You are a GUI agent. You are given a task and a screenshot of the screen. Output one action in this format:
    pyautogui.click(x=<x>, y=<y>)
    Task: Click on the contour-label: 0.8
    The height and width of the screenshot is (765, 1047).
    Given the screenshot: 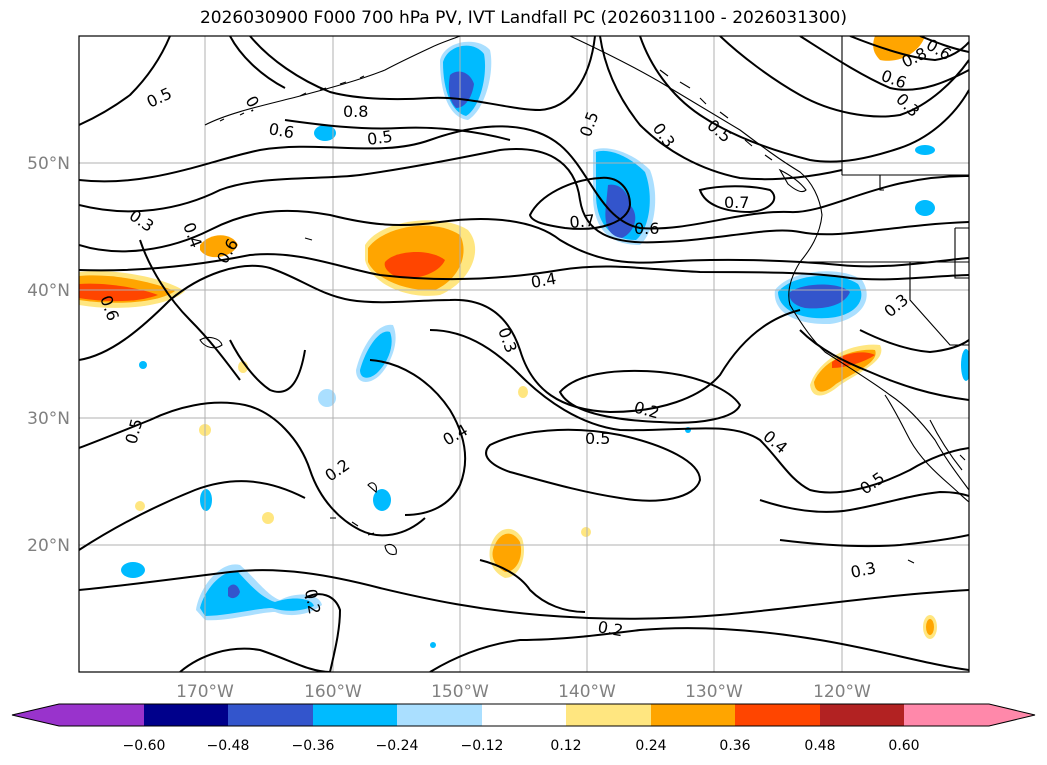 What is the action you would take?
    pyautogui.click(x=355, y=111)
    